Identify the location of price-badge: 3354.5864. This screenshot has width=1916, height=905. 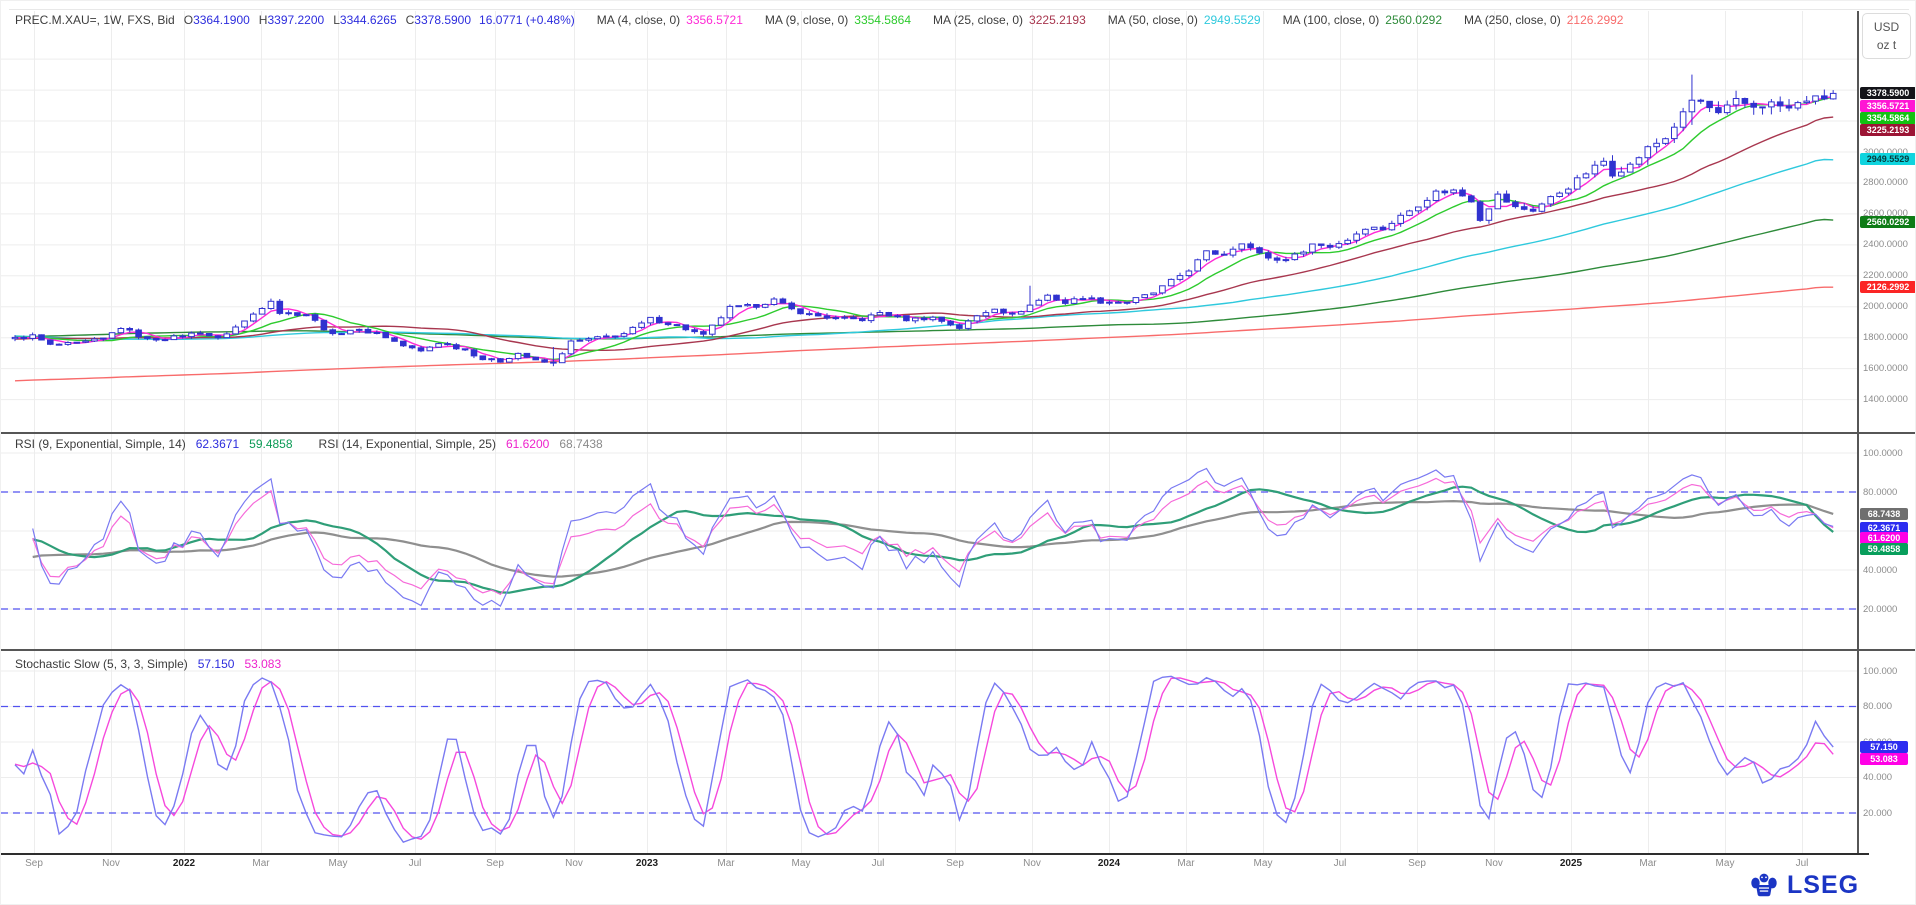
(1887, 118).